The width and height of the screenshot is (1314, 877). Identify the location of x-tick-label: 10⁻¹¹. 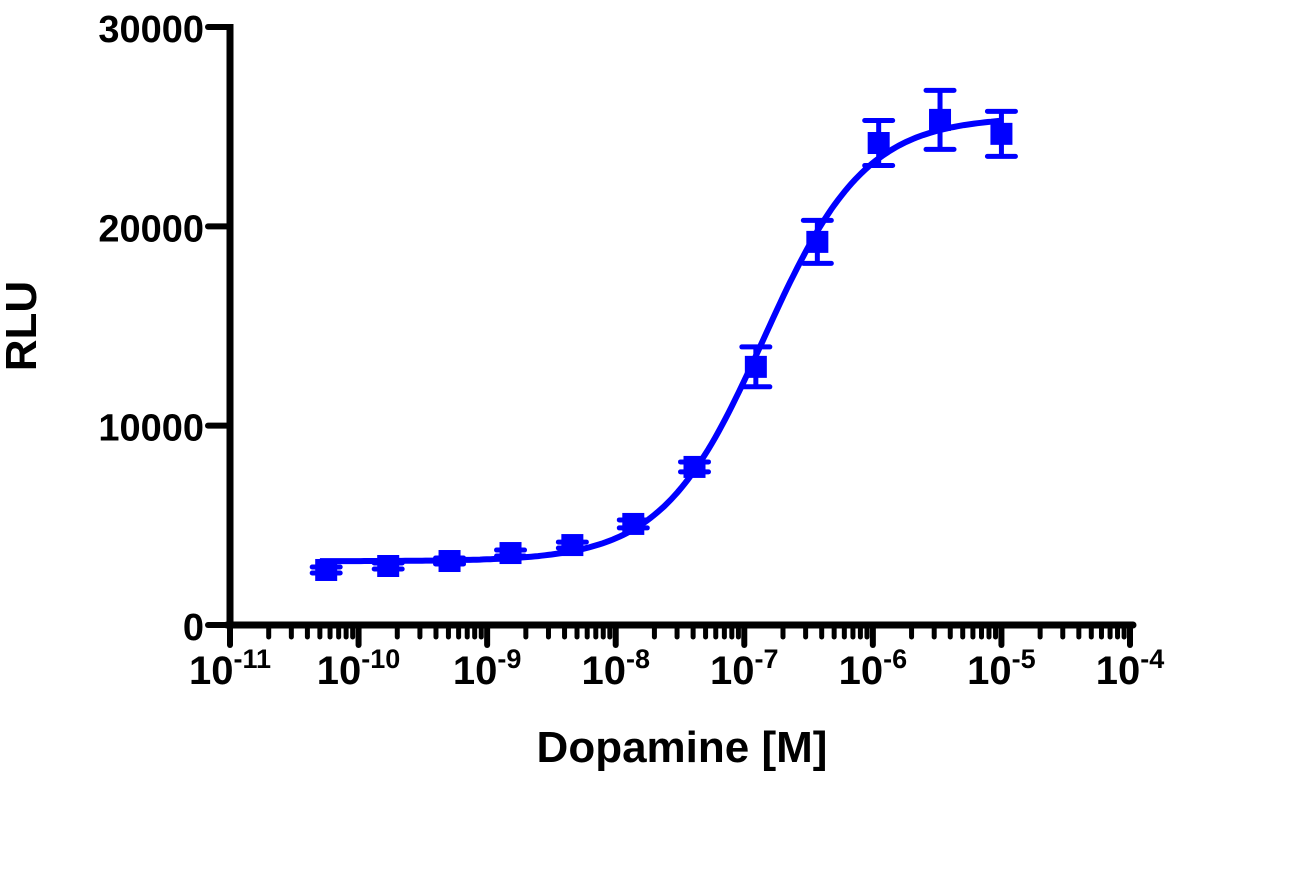
(230, 668).